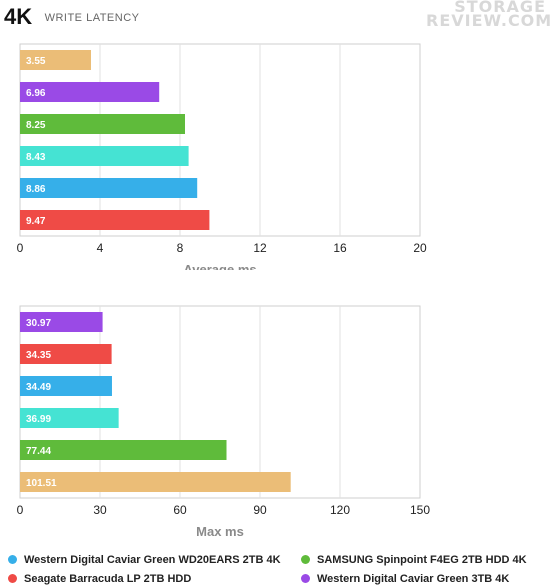 The image size is (560, 585). What do you see at coordinates (260, 510) in the screenshot?
I see `x-tick-label: 90` at bounding box center [260, 510].